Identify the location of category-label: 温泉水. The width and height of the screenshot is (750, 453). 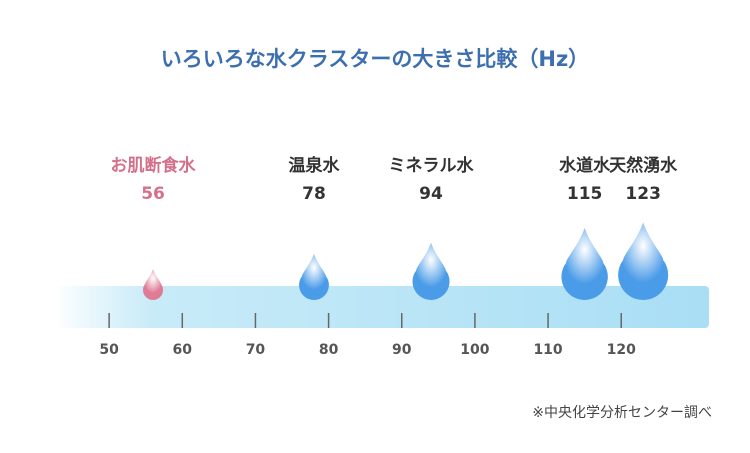
(314, 165).